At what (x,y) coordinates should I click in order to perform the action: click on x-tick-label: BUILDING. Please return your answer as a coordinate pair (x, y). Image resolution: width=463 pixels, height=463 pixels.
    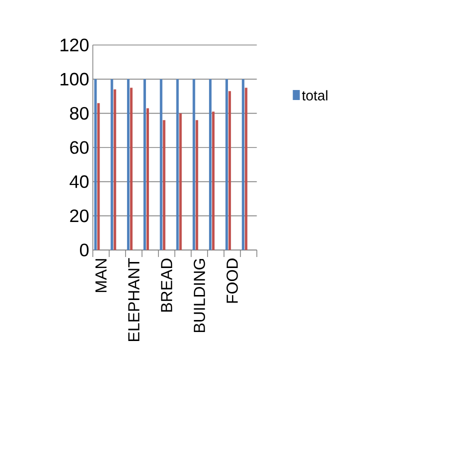
    Looking at the image, I should click on (200, 295).